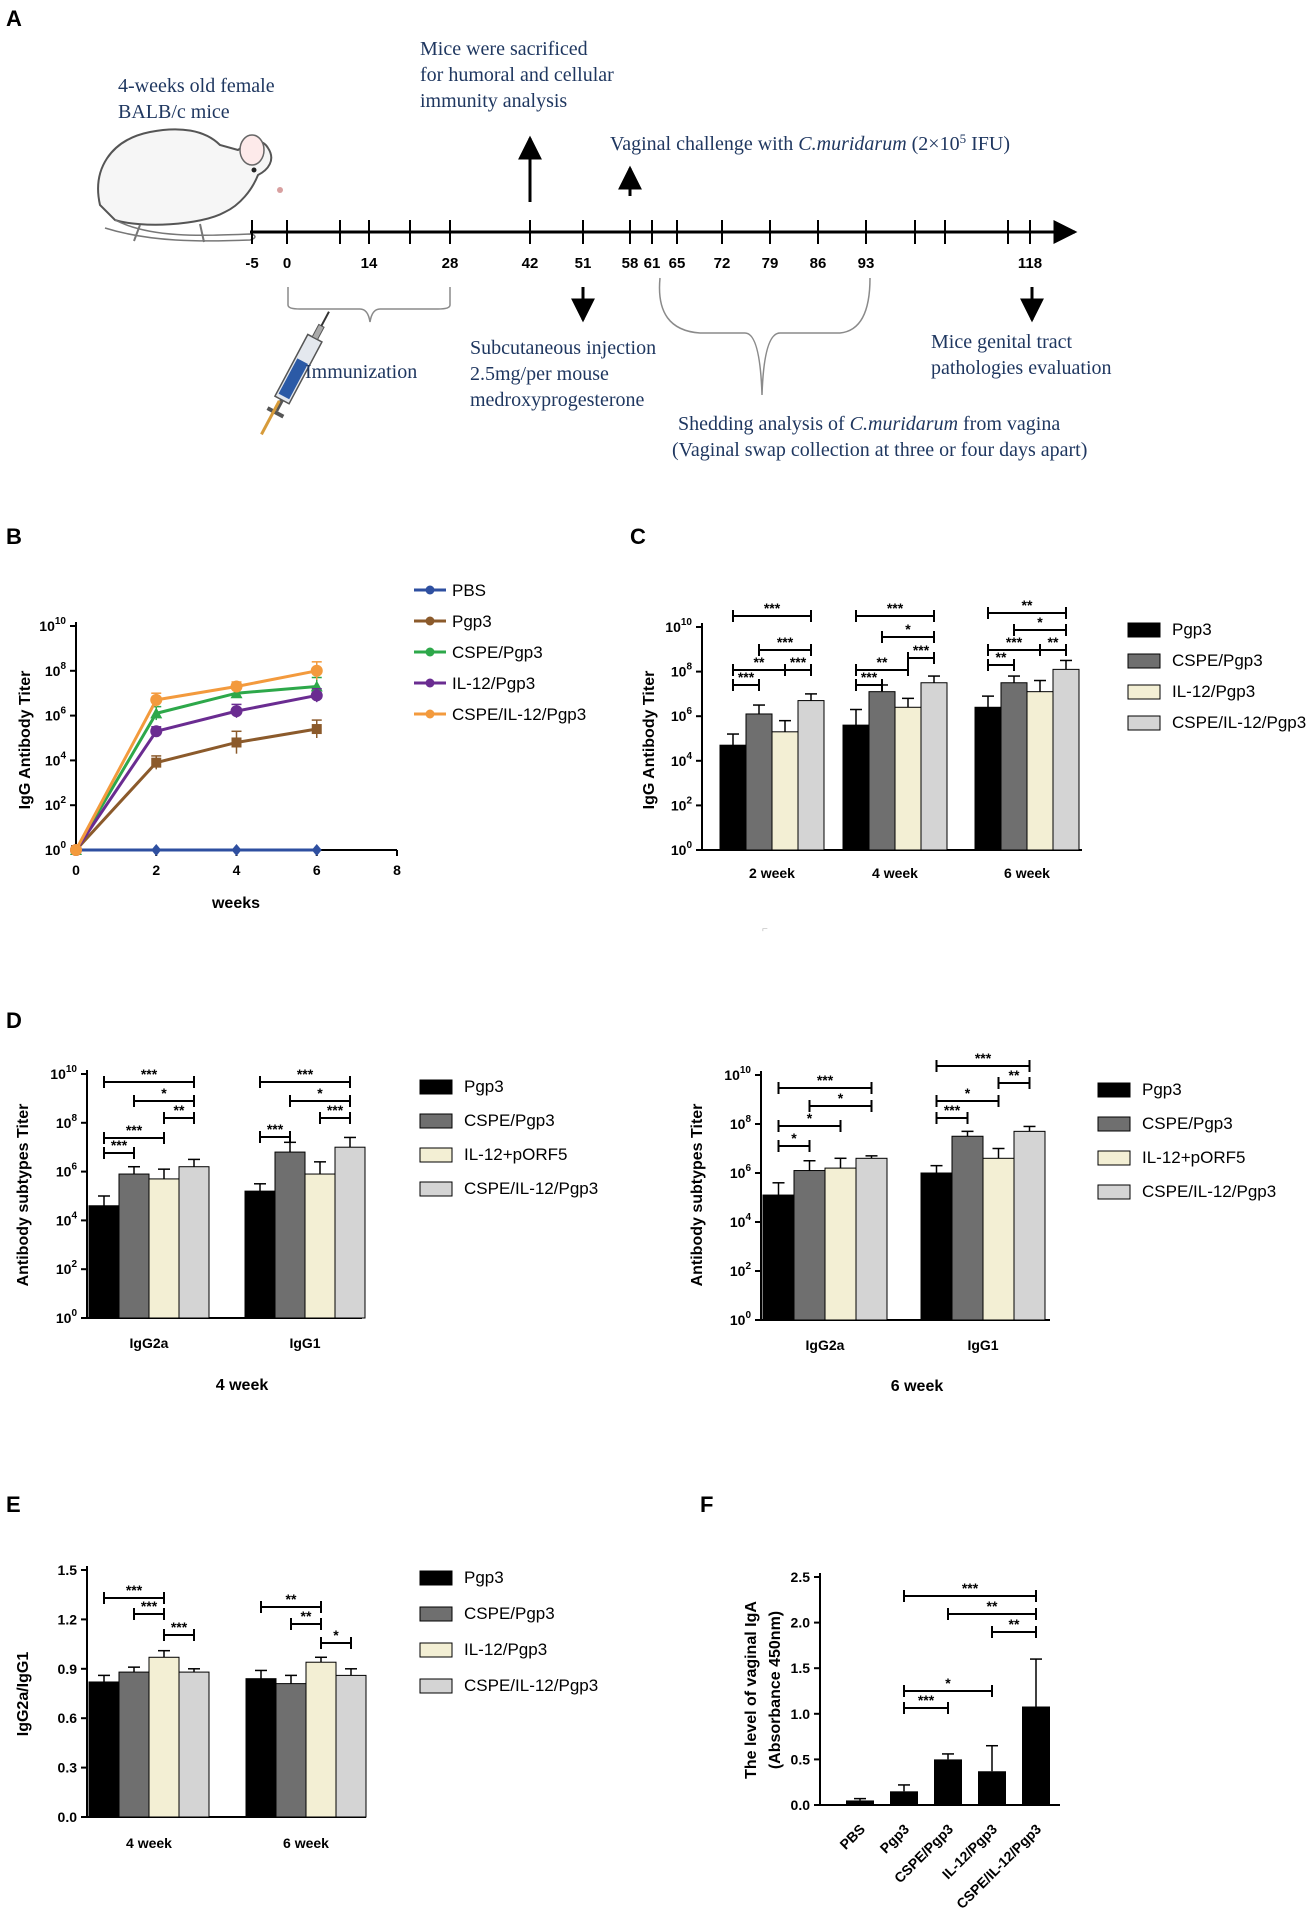 The image size is (1315, 1928). What do you see at coordinates (469, 590) in the screenshot?
I see `legend-label: PBS` at bounding box center [469, 590].